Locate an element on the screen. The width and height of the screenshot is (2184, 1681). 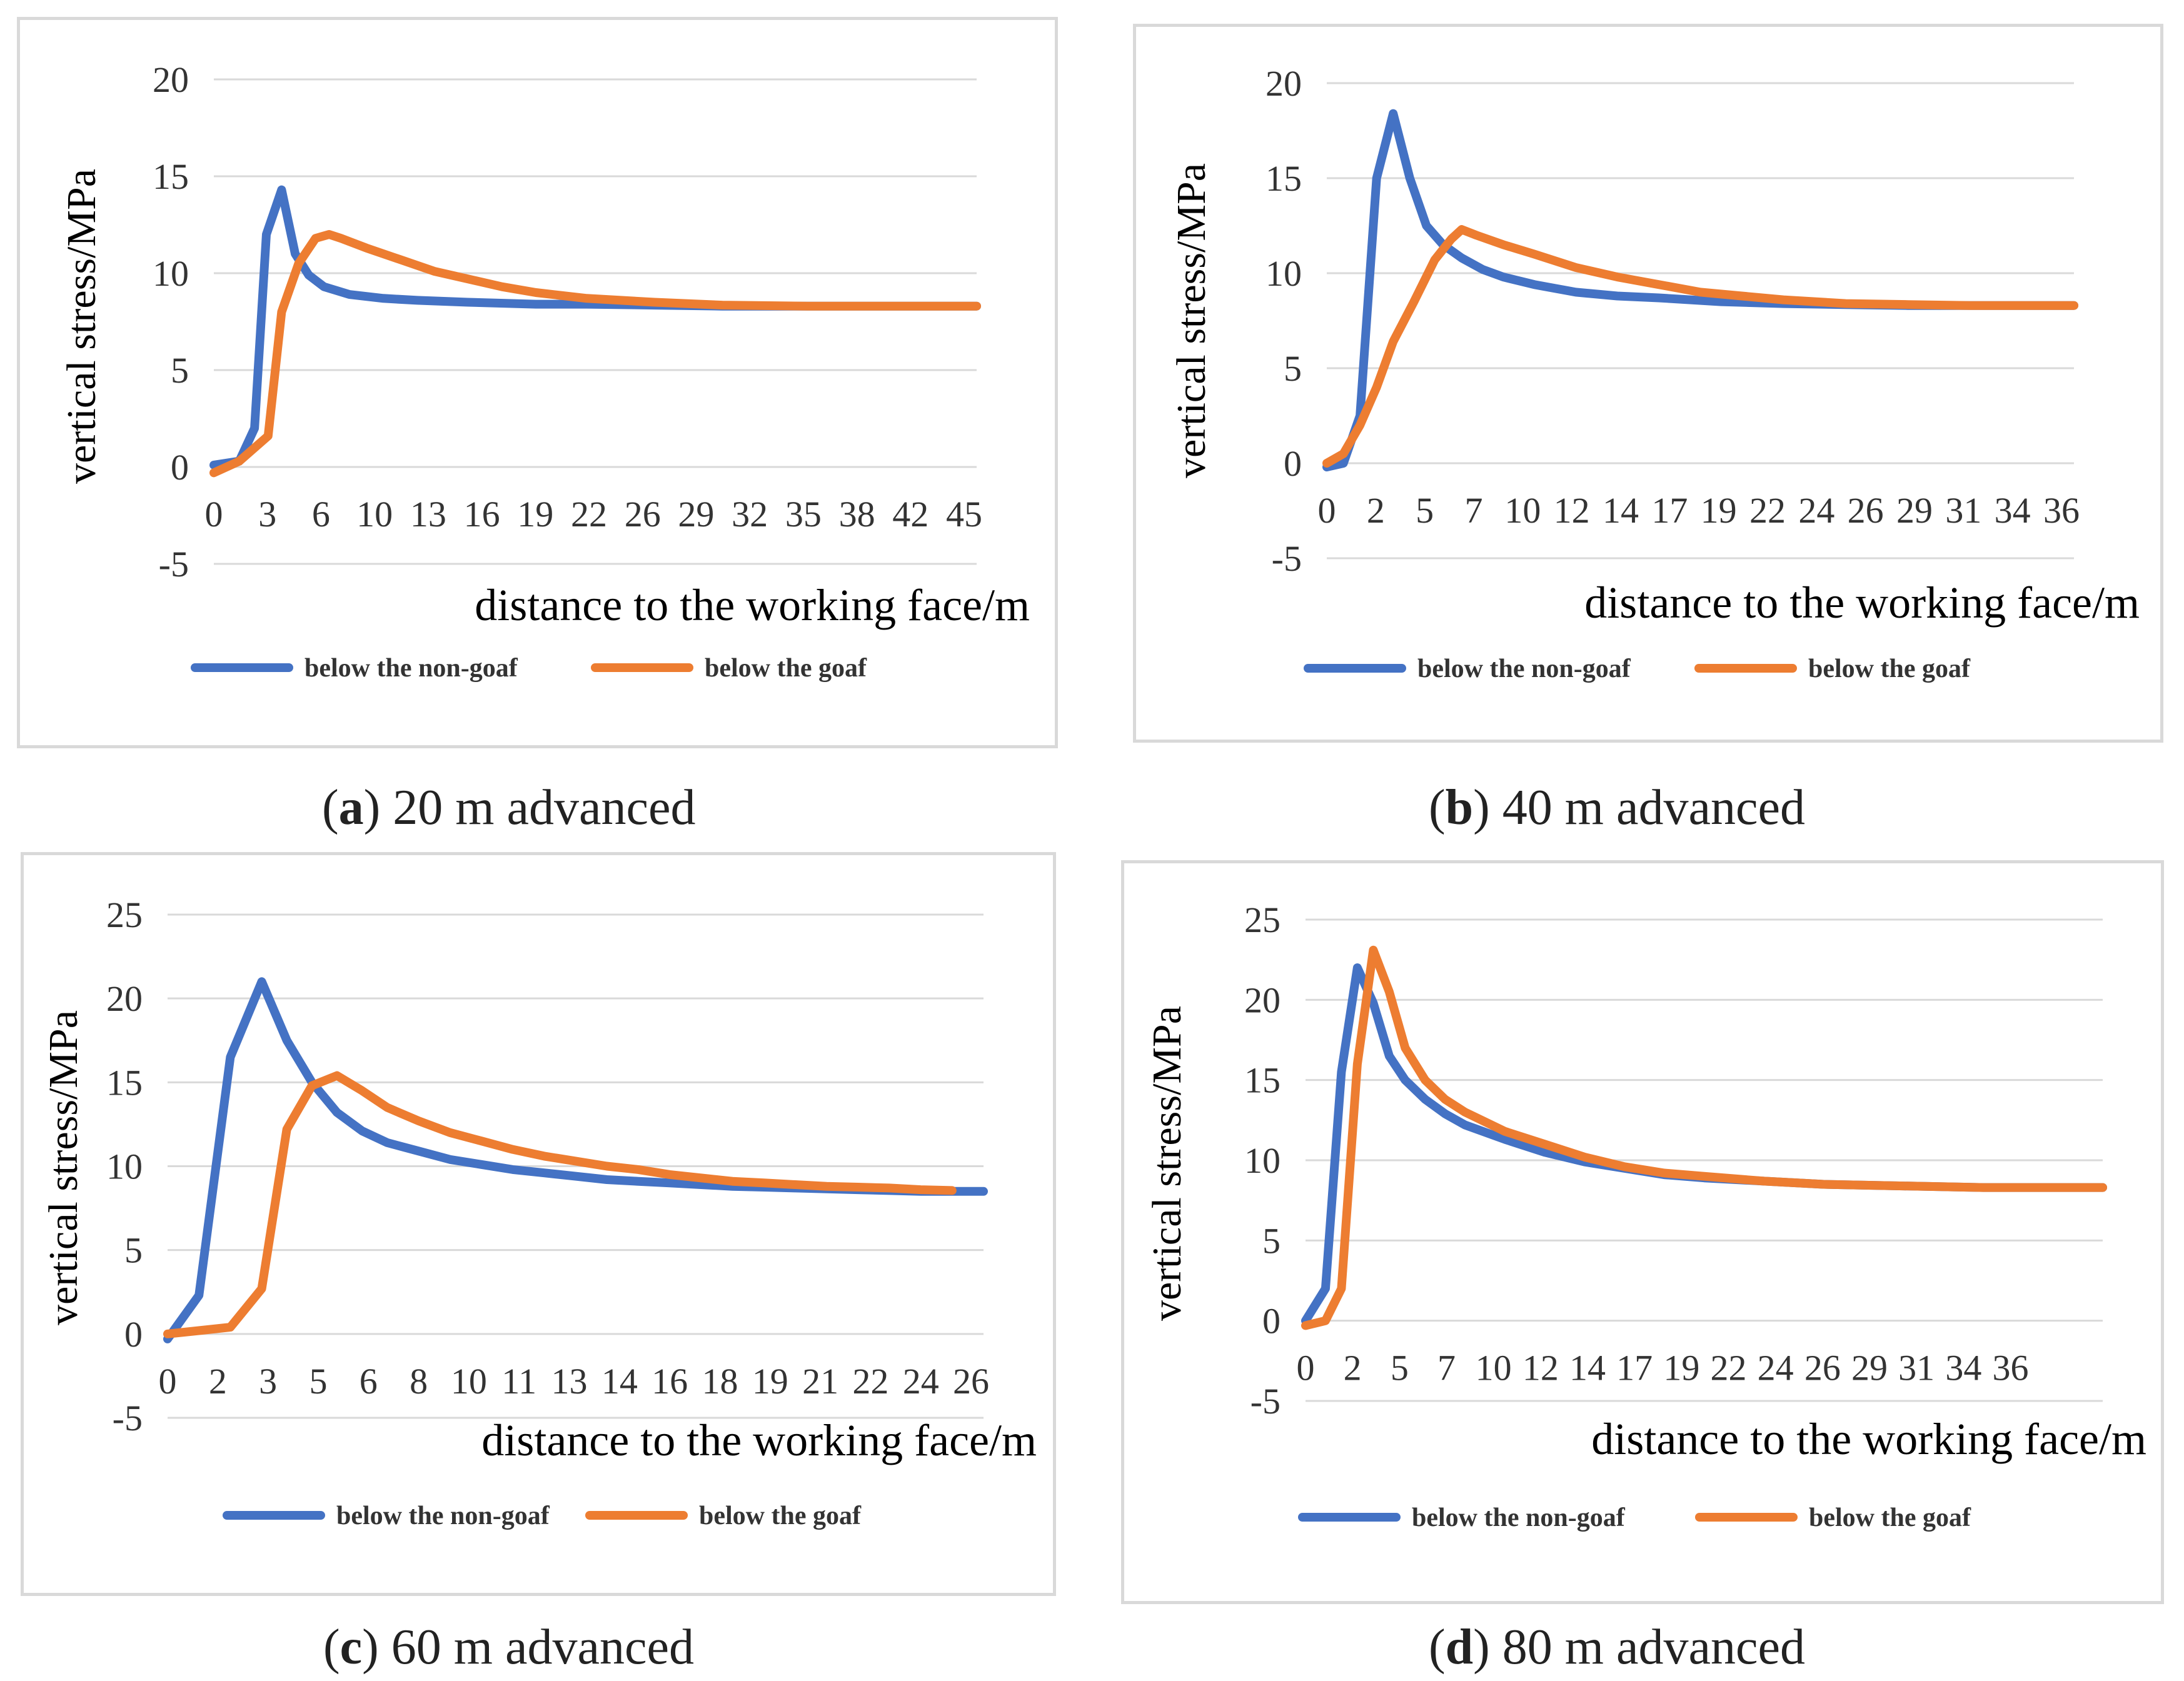
caption-a-letter: a is located at coordinates (351, 807).